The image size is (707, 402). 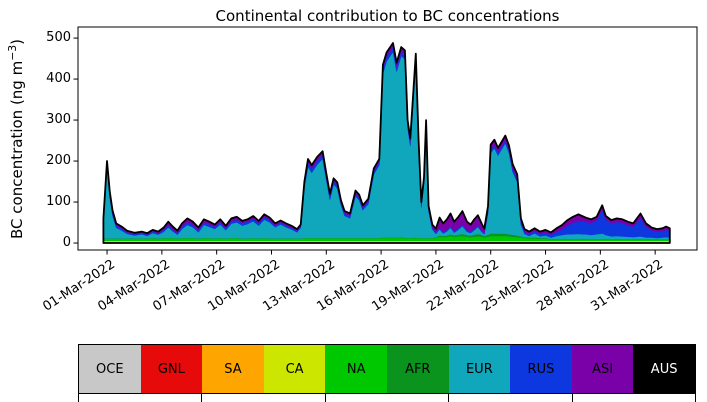 What do you see at coordinates (417, 369) in the screenshot?
I see `legend-item-AFR: AFR` at bounding box center [417, 369].